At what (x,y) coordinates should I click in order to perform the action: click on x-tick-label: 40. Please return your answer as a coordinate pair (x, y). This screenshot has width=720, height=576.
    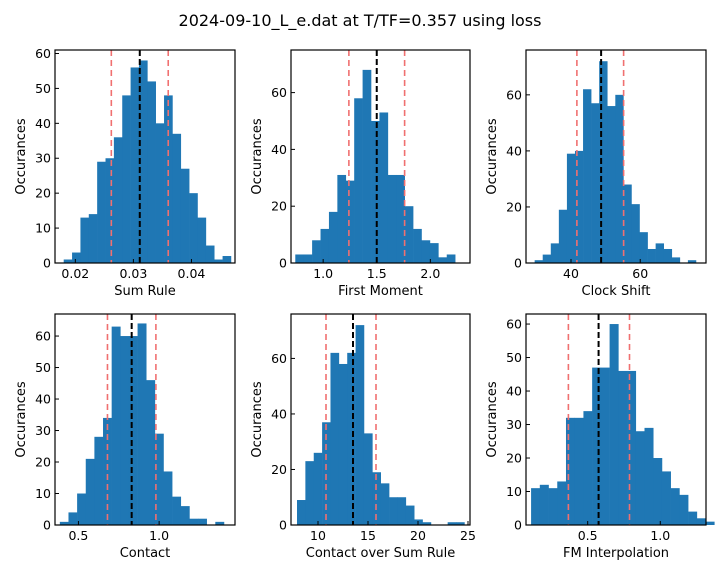
    Looking at the image, I should click on (571, 273).